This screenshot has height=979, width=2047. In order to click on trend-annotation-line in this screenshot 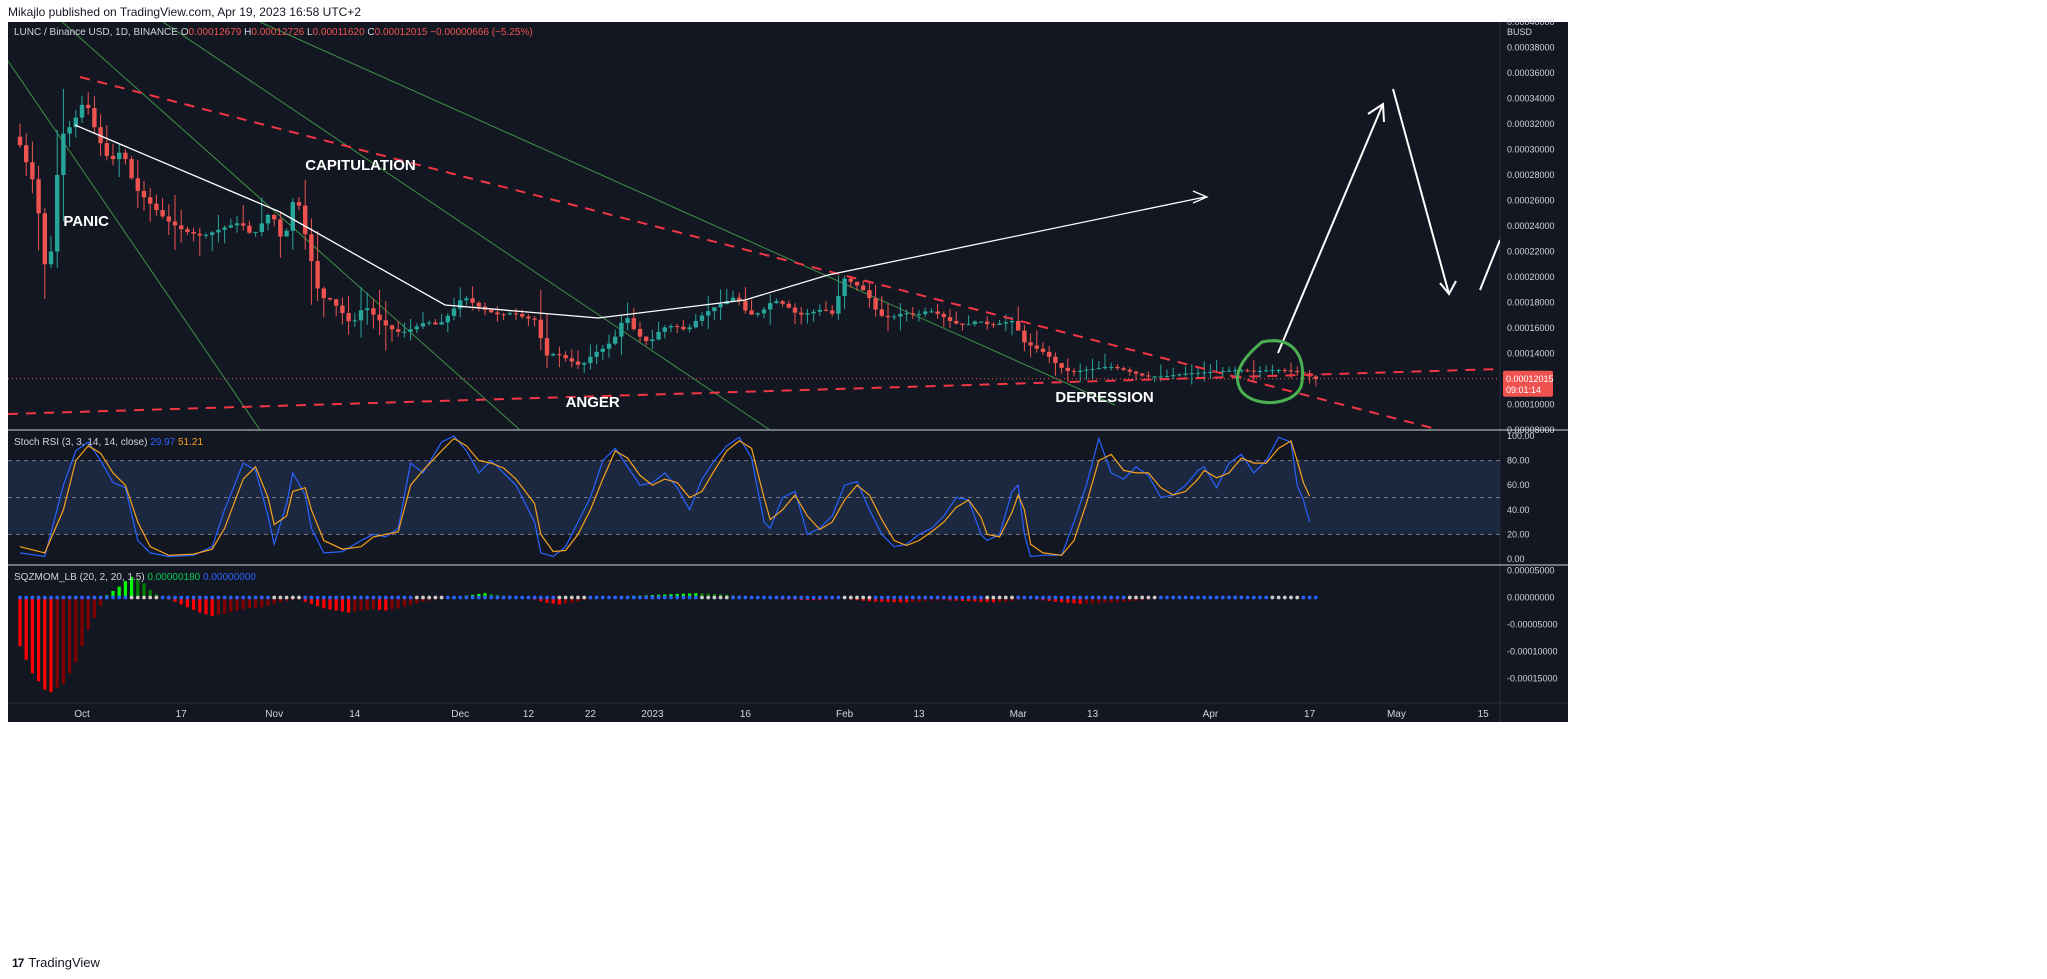, I will do `click(640, 221)`.